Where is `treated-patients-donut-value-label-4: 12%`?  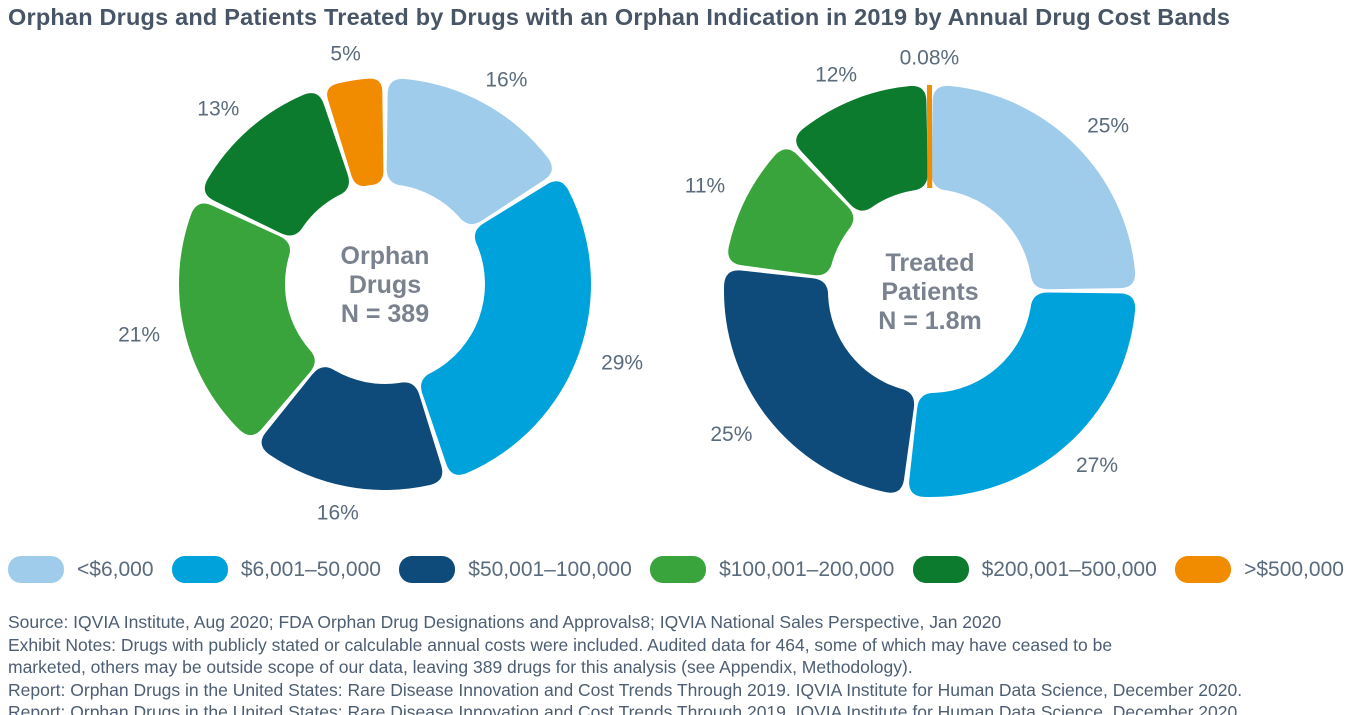
treated-patients-donut-value-label-4: 12% is located at coordinates (836, 74).